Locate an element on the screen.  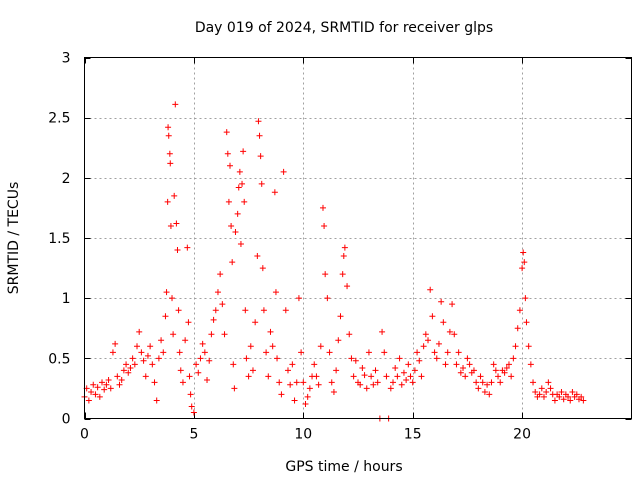
x-tick-label: 0 is located at coordinates (84, 435).